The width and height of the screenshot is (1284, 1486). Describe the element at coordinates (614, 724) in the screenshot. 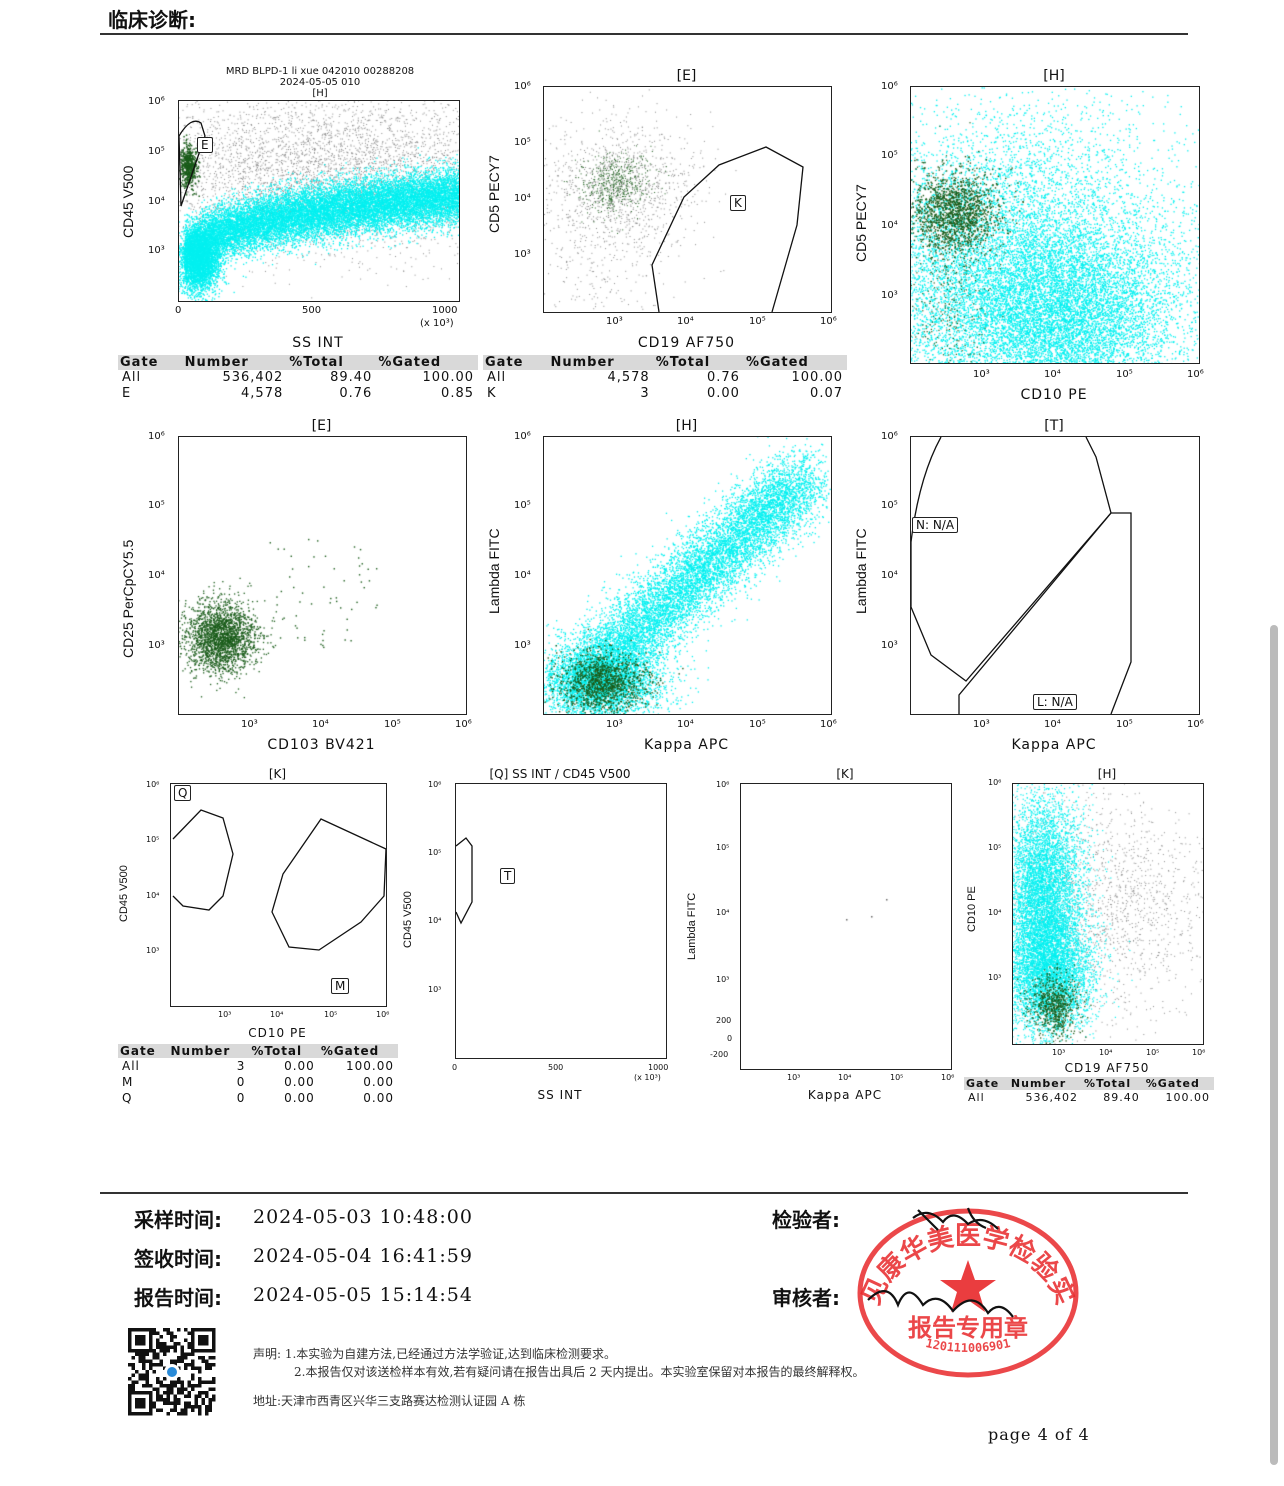

I see `p5-xtick: 10³` at that location.